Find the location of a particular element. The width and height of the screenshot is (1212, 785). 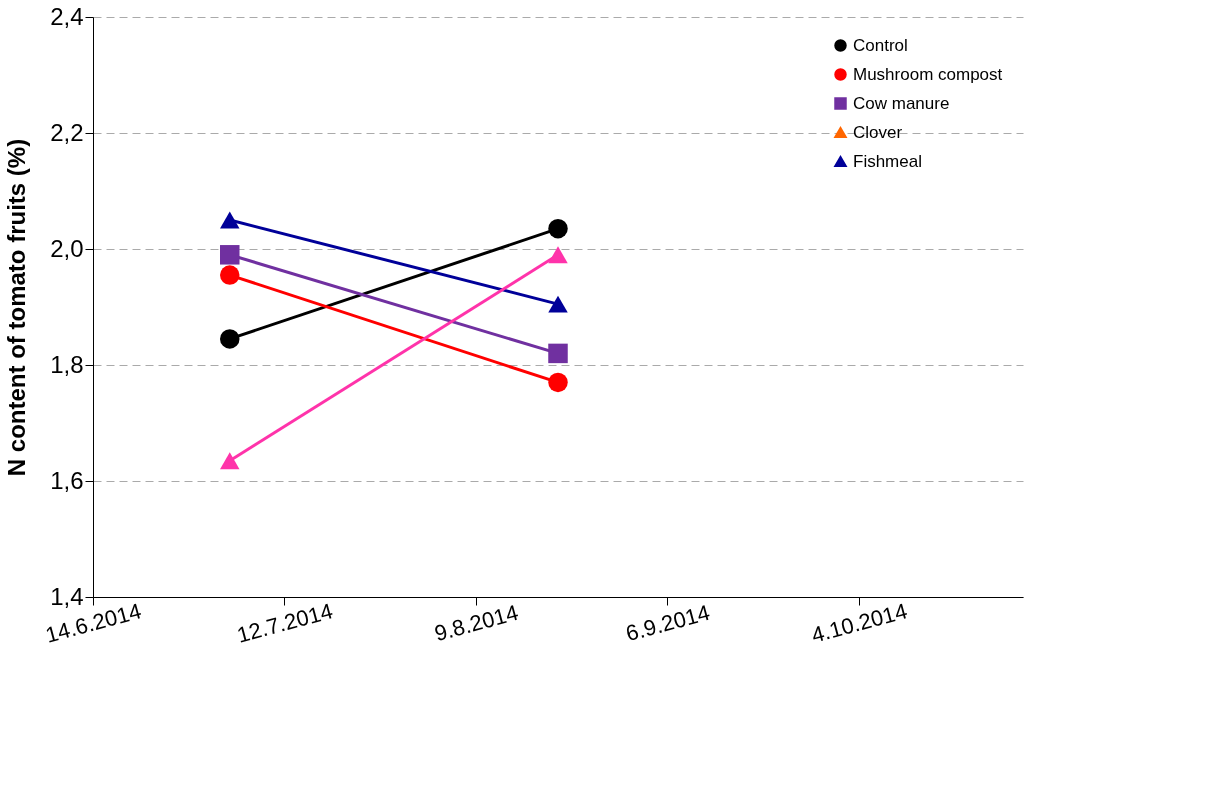

legend-label: Cow manure is located at coordinates (901, 103).